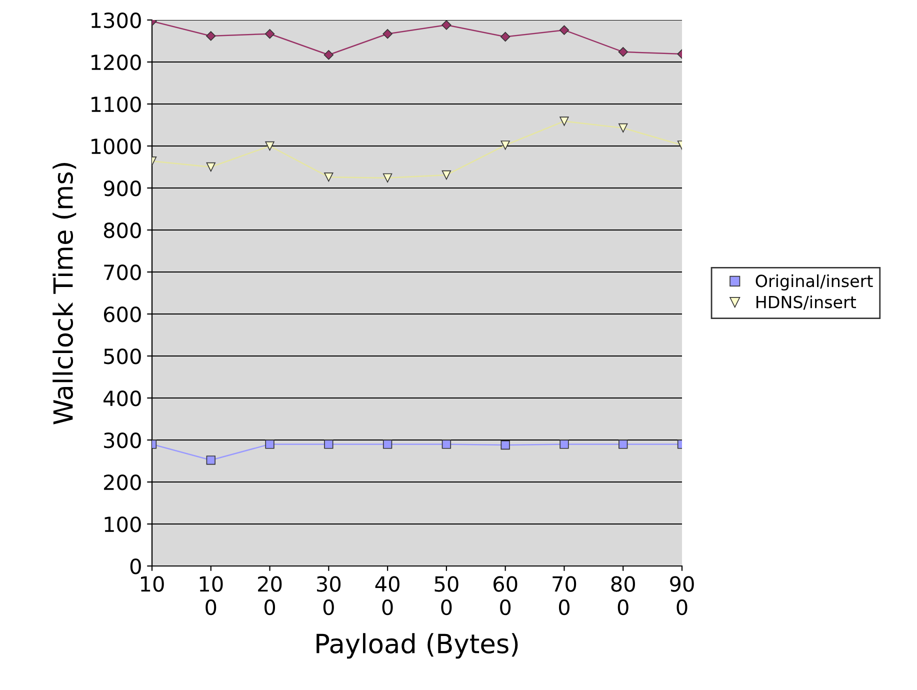  What do you see at coordinates (122, 482) in the screenshot?
I see `y-tick-label: 200` at bounding box center [122, 482].